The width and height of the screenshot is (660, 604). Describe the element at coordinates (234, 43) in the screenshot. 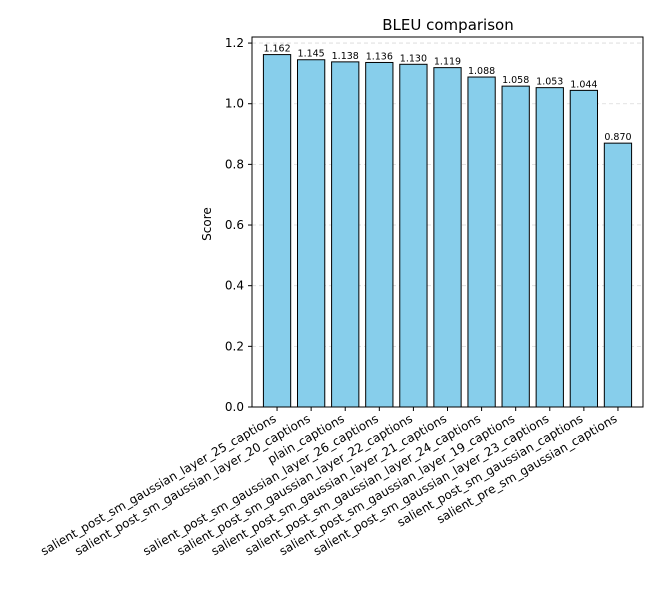

I see `y-tick-label: 1.2` at that location.